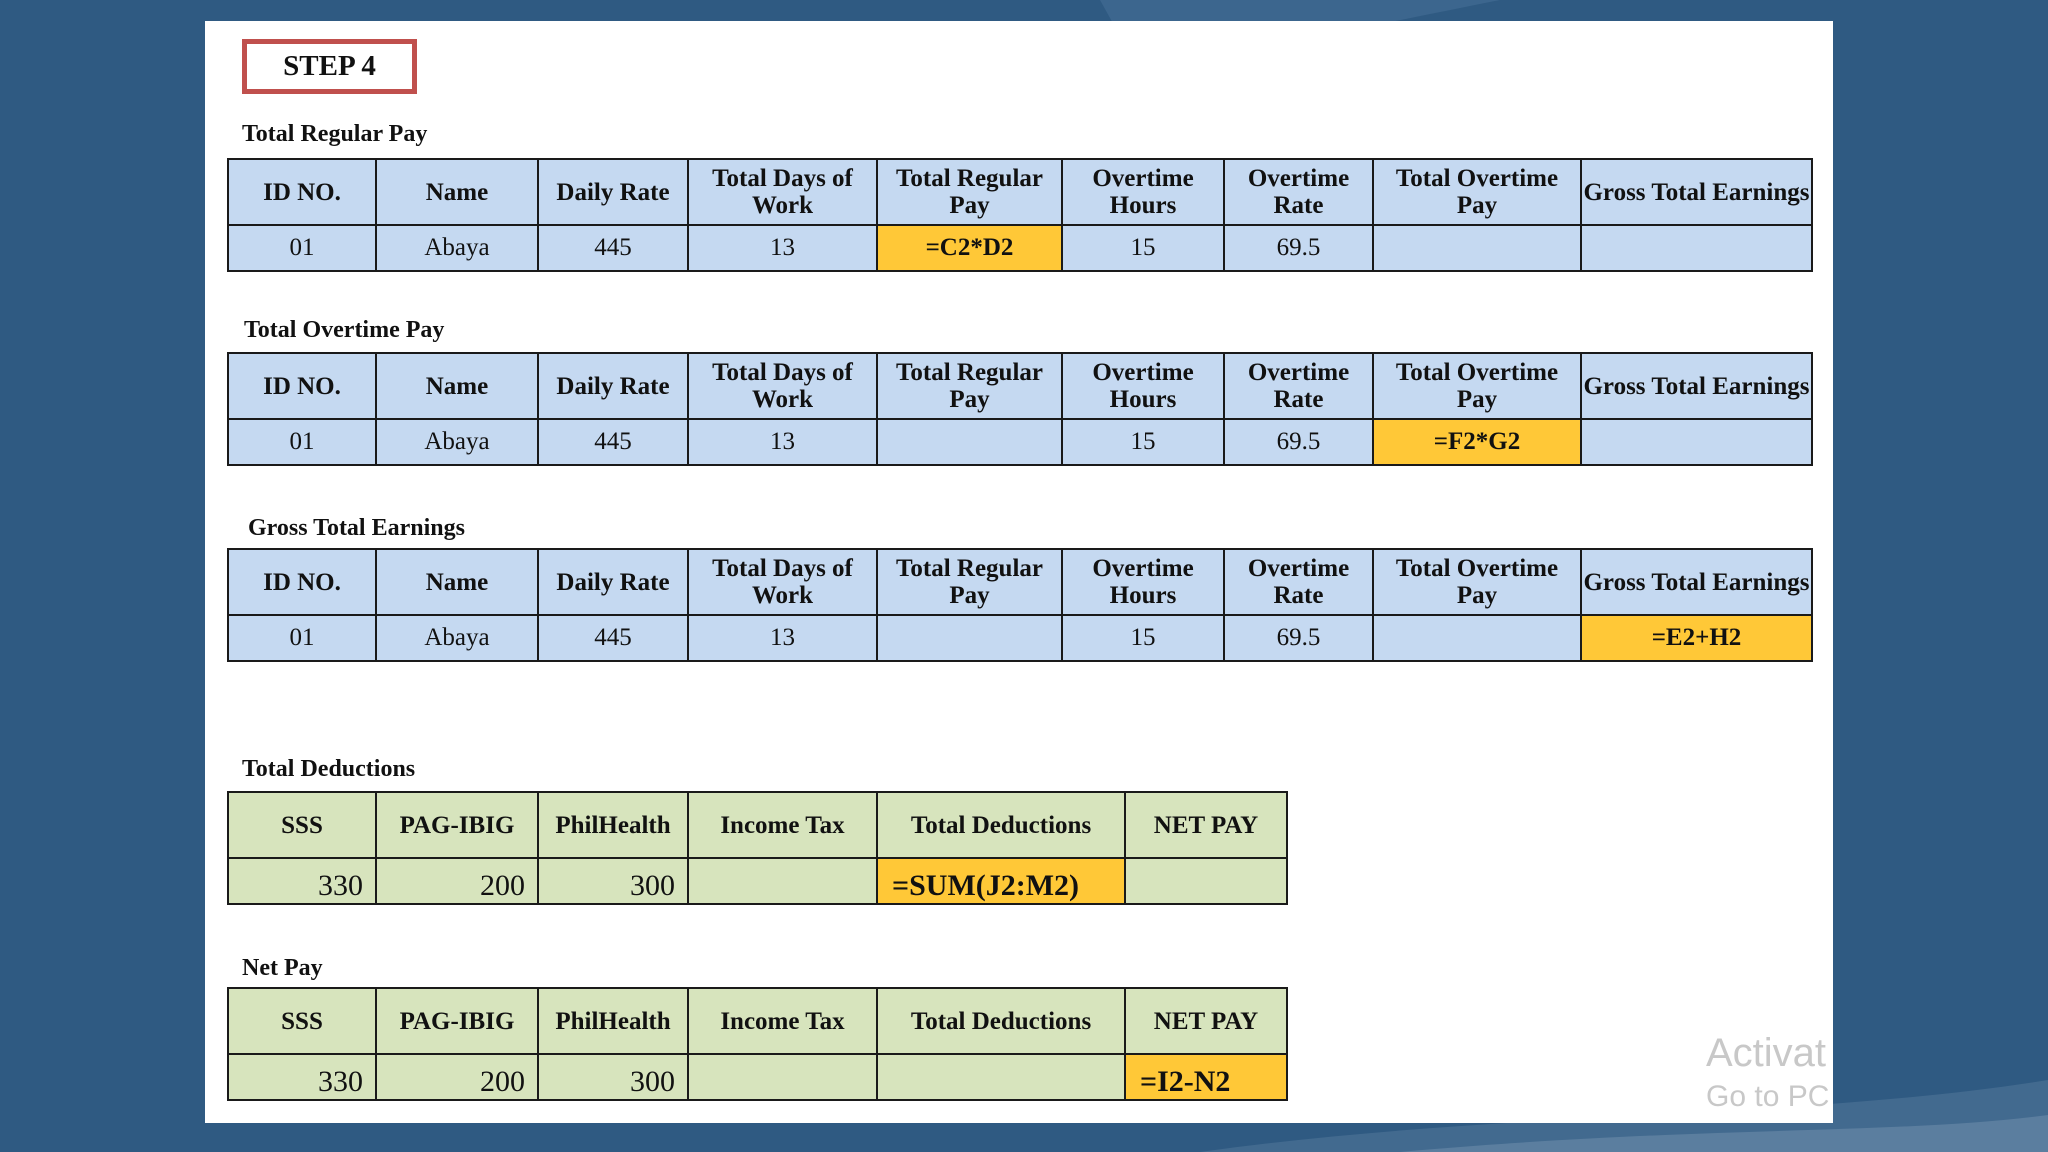 This screenshot has width=2048, height=1152. I want to click on cell-gross-earnings, so click(1696, 442).